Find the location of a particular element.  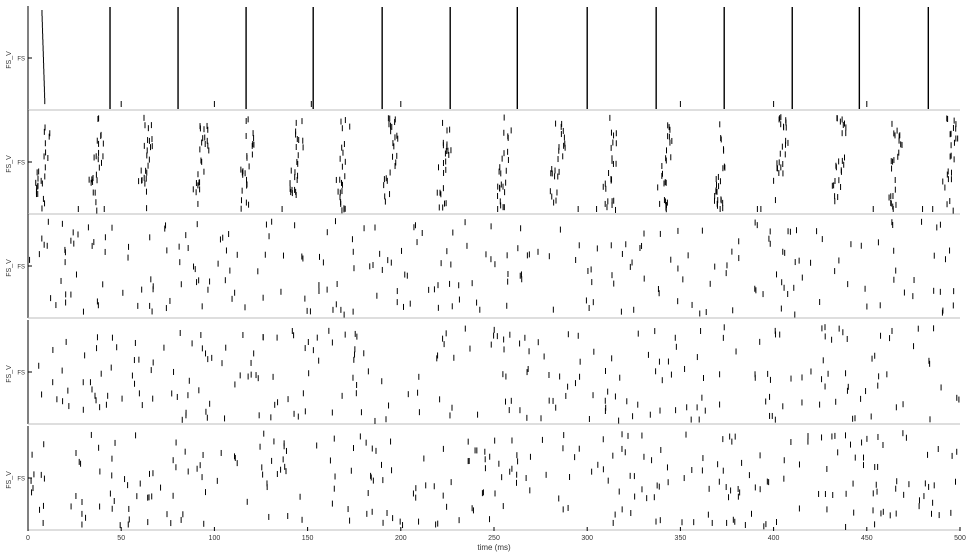

x-tick-label: 150 is located at coordinates (308, 538).